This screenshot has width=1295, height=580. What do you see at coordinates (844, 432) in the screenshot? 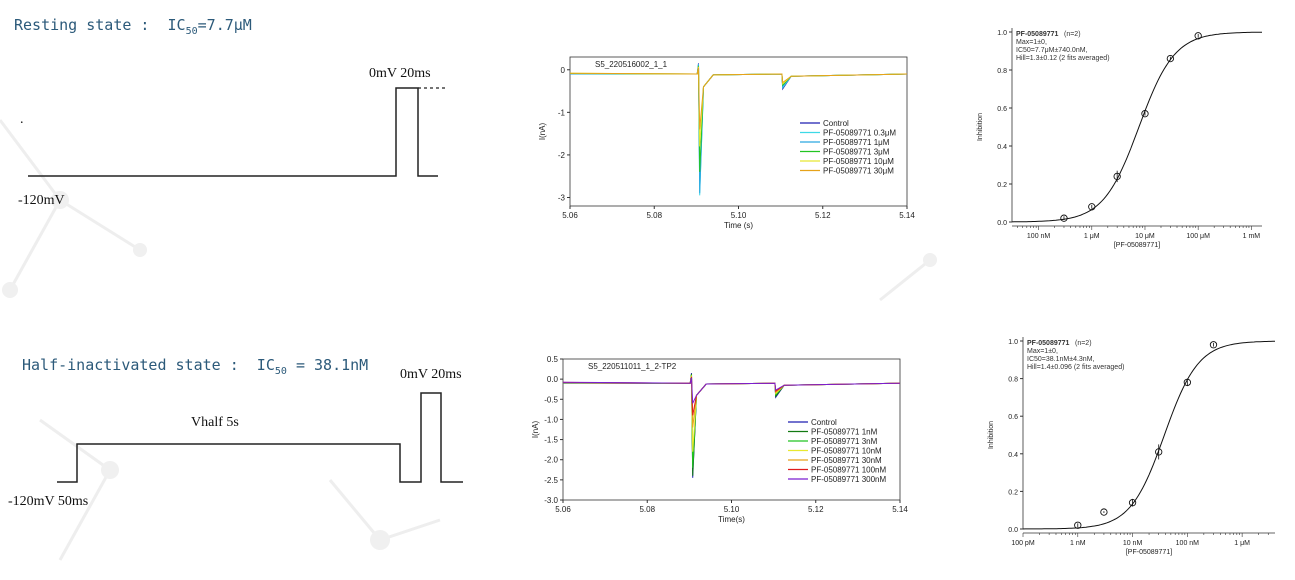
I see `legend-label: PF-05089771 1nM` at bounding box center [844, 432].